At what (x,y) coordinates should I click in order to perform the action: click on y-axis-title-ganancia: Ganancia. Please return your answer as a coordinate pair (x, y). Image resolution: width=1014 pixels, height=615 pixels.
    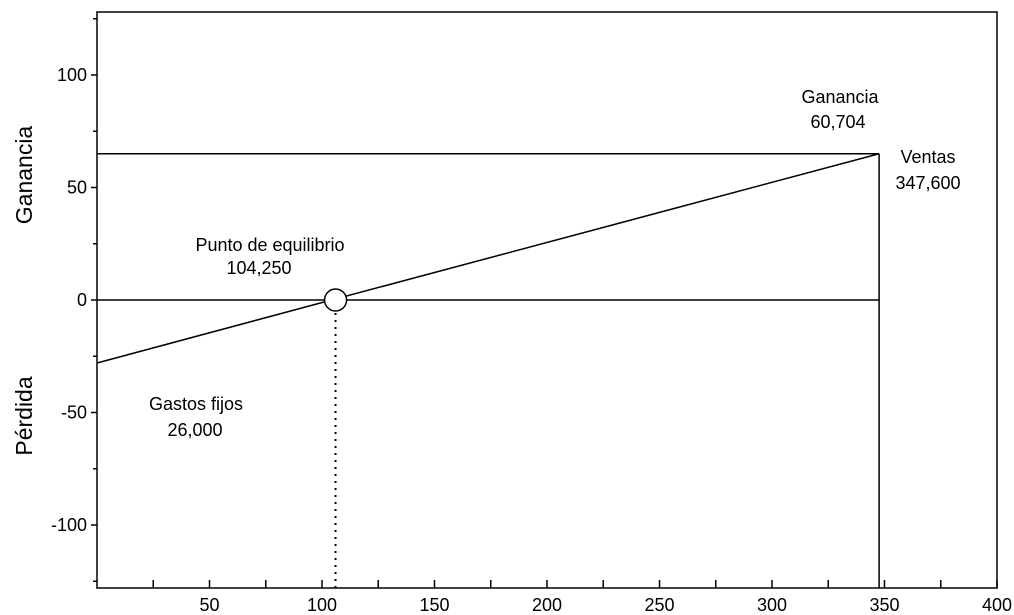
    Looking at the image, I should click on (24, 175).